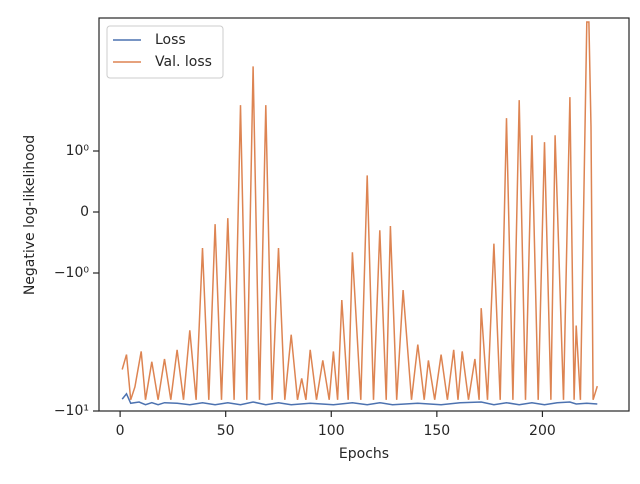 This screenshot has height=484, width=640. I want to click on legend-label: Val. loss, so click(183, 62).